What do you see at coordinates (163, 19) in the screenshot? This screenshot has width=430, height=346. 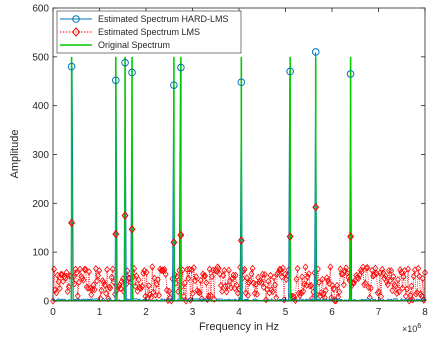 I see `legend-hard-lms-label: Estimated Spectrum HARD-LMS` at bounding box center [163, 19].